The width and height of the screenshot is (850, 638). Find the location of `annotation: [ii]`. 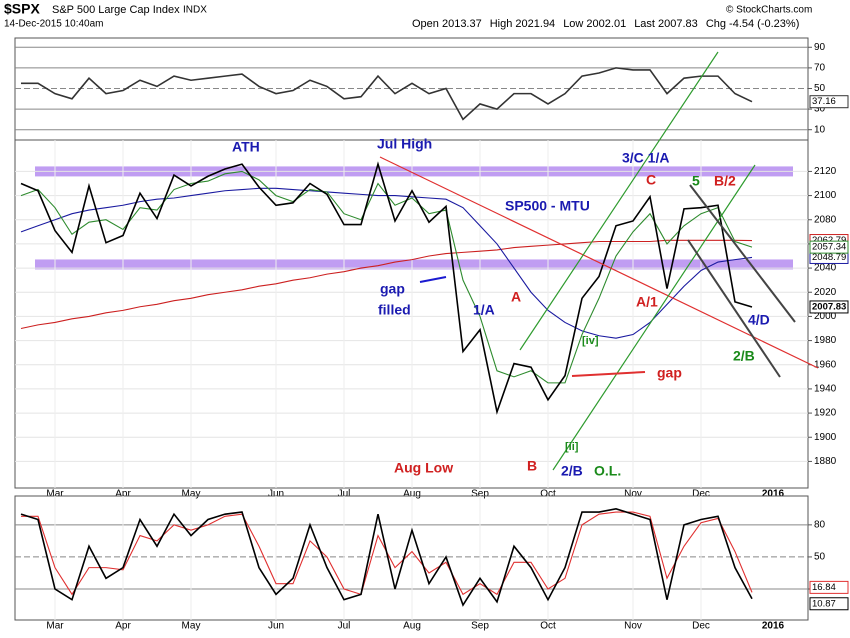

annotation: [ii] is located at coordinates (572, 447).